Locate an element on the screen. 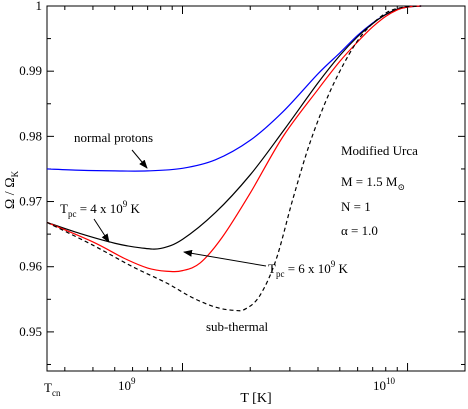  annotation-tpc4: Tpc = 4 x 109 K is located at coordinates (100, 209).